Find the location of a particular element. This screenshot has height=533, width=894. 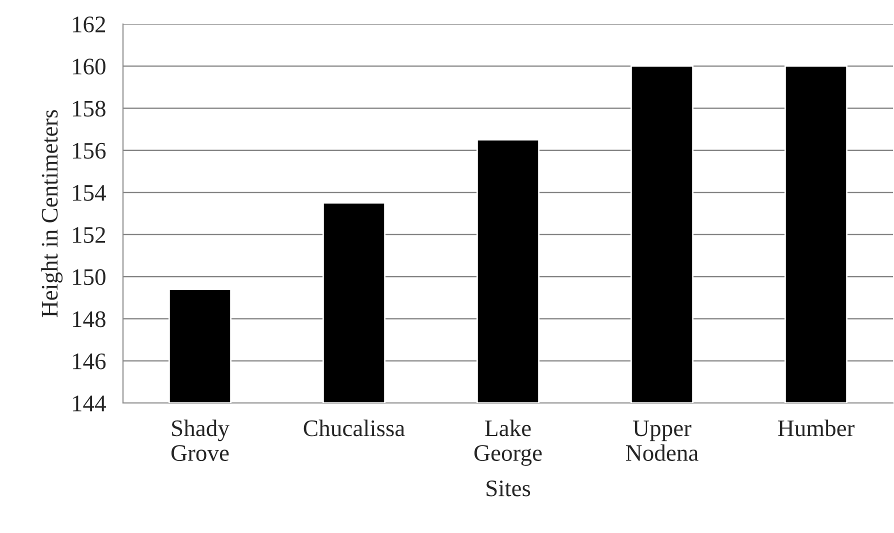

y-tick-label: 158 is located at coordinates (89, 108).